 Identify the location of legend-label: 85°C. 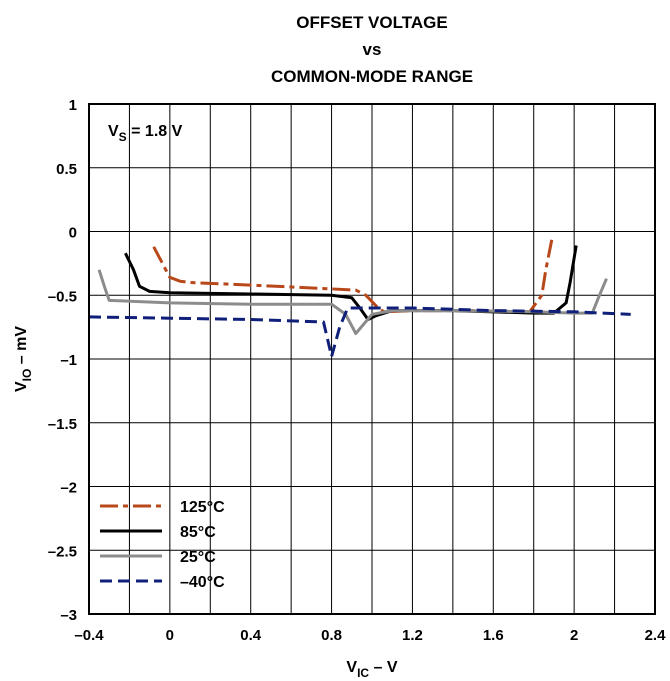
(198, 532).